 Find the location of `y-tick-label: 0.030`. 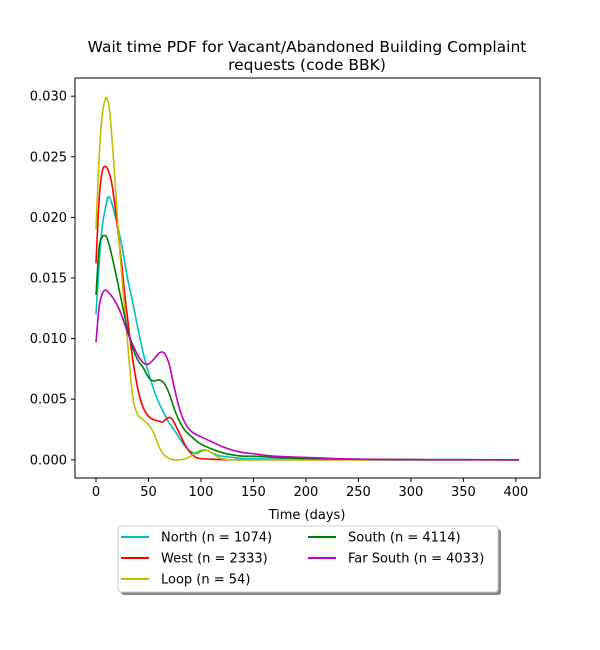

y-tick-label: 0.030 is located at coordinates (48, 97).